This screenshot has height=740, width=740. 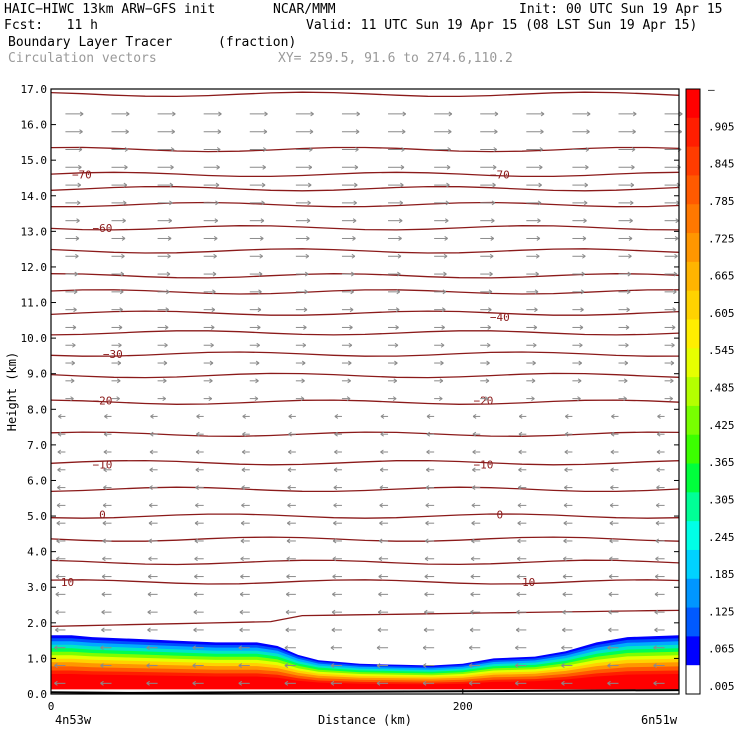 What do you see at coordinates (51, 706) in the screenshot?
I see `x-tick-label: 0` at bounding box center [51, 706].